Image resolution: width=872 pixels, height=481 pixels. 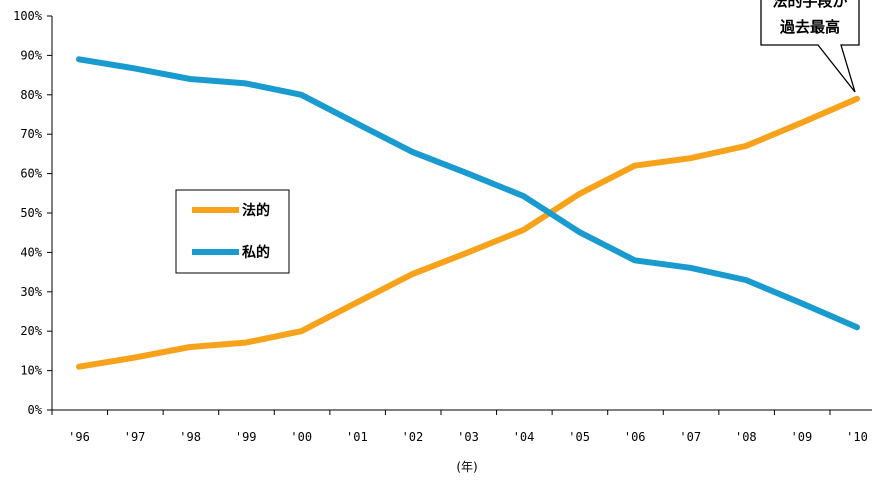 I want to click on y-axis: 0% 10% 20% 30% 40% 50% 60% 70% 80% 90% 100%, so click(x=33, y=213).